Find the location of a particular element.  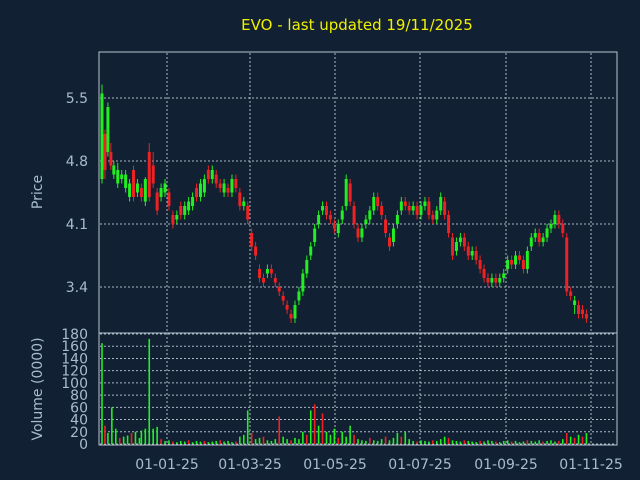

volume-axis-title: Volume (0000) is located at coordinates (38, 388).